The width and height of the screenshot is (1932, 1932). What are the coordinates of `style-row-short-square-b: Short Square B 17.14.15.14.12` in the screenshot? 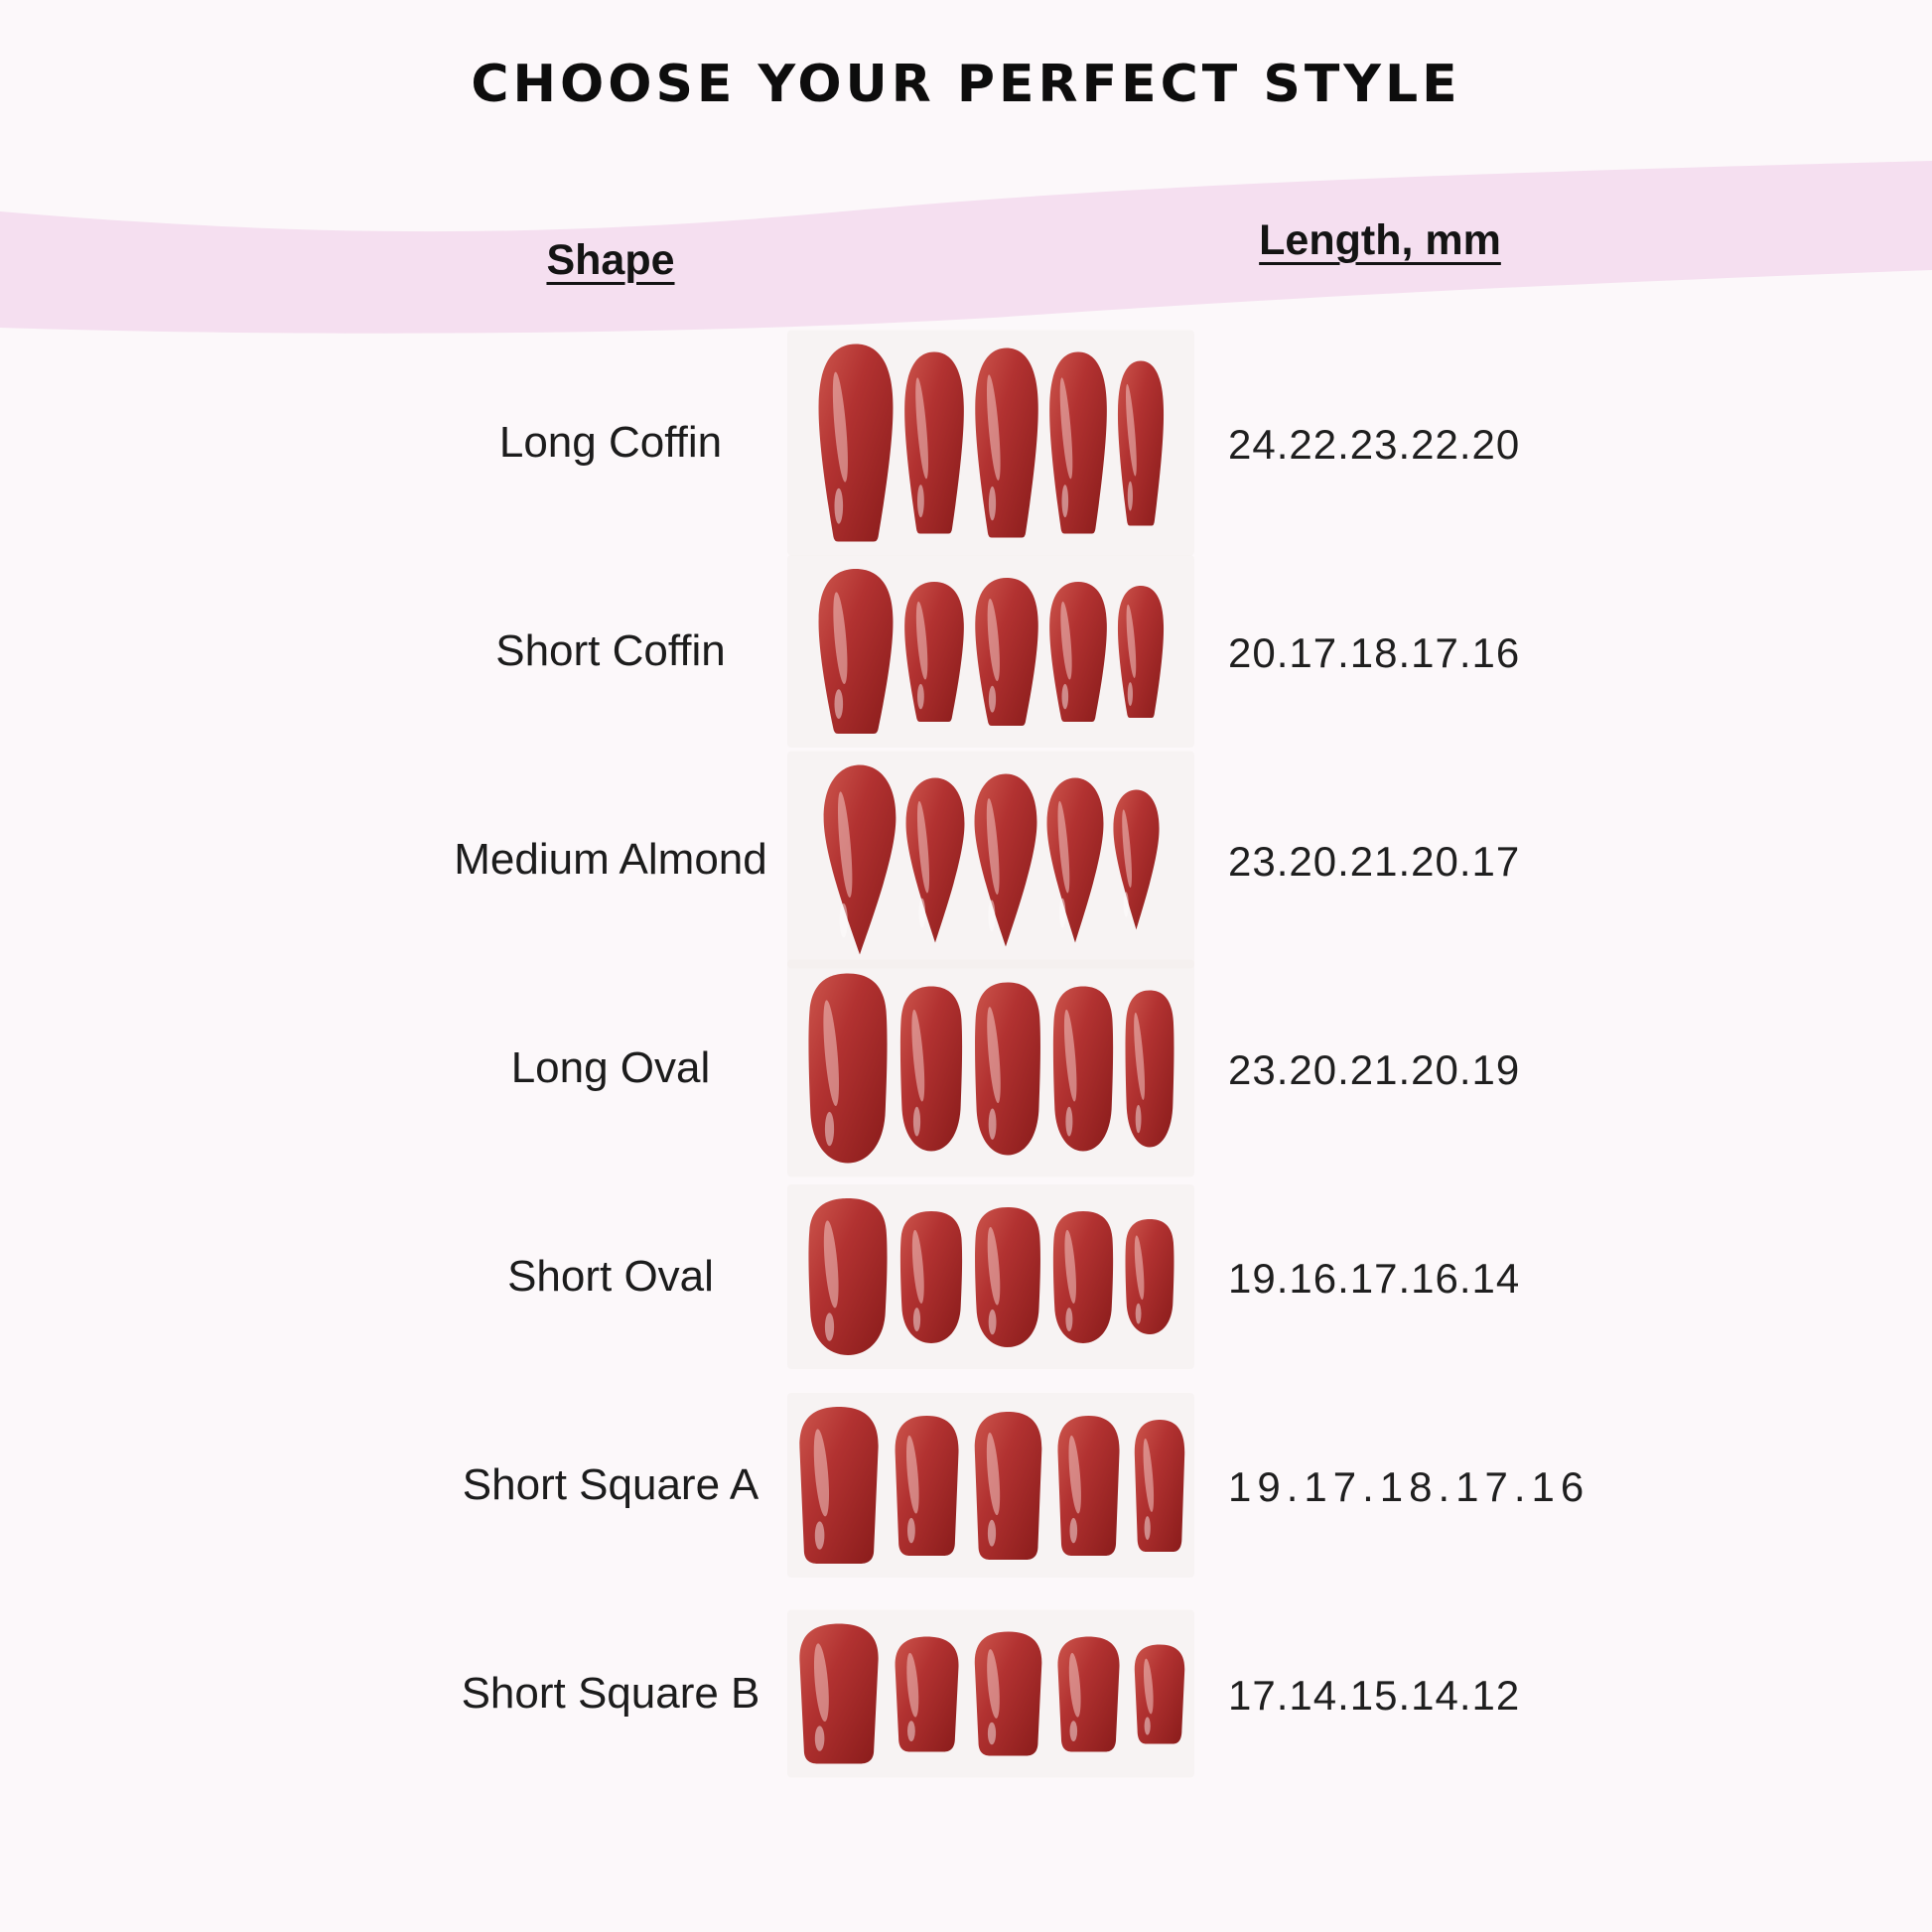 It's located at (966, 1693).